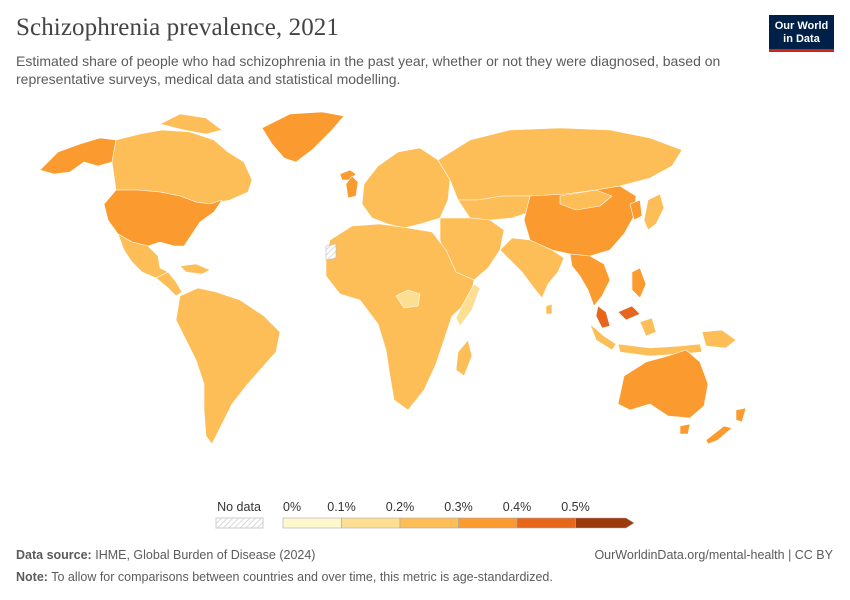 The width and height of the screenshot is (850, 600). I want to click on owid-logo: Our World in Data, so click(801, 33).